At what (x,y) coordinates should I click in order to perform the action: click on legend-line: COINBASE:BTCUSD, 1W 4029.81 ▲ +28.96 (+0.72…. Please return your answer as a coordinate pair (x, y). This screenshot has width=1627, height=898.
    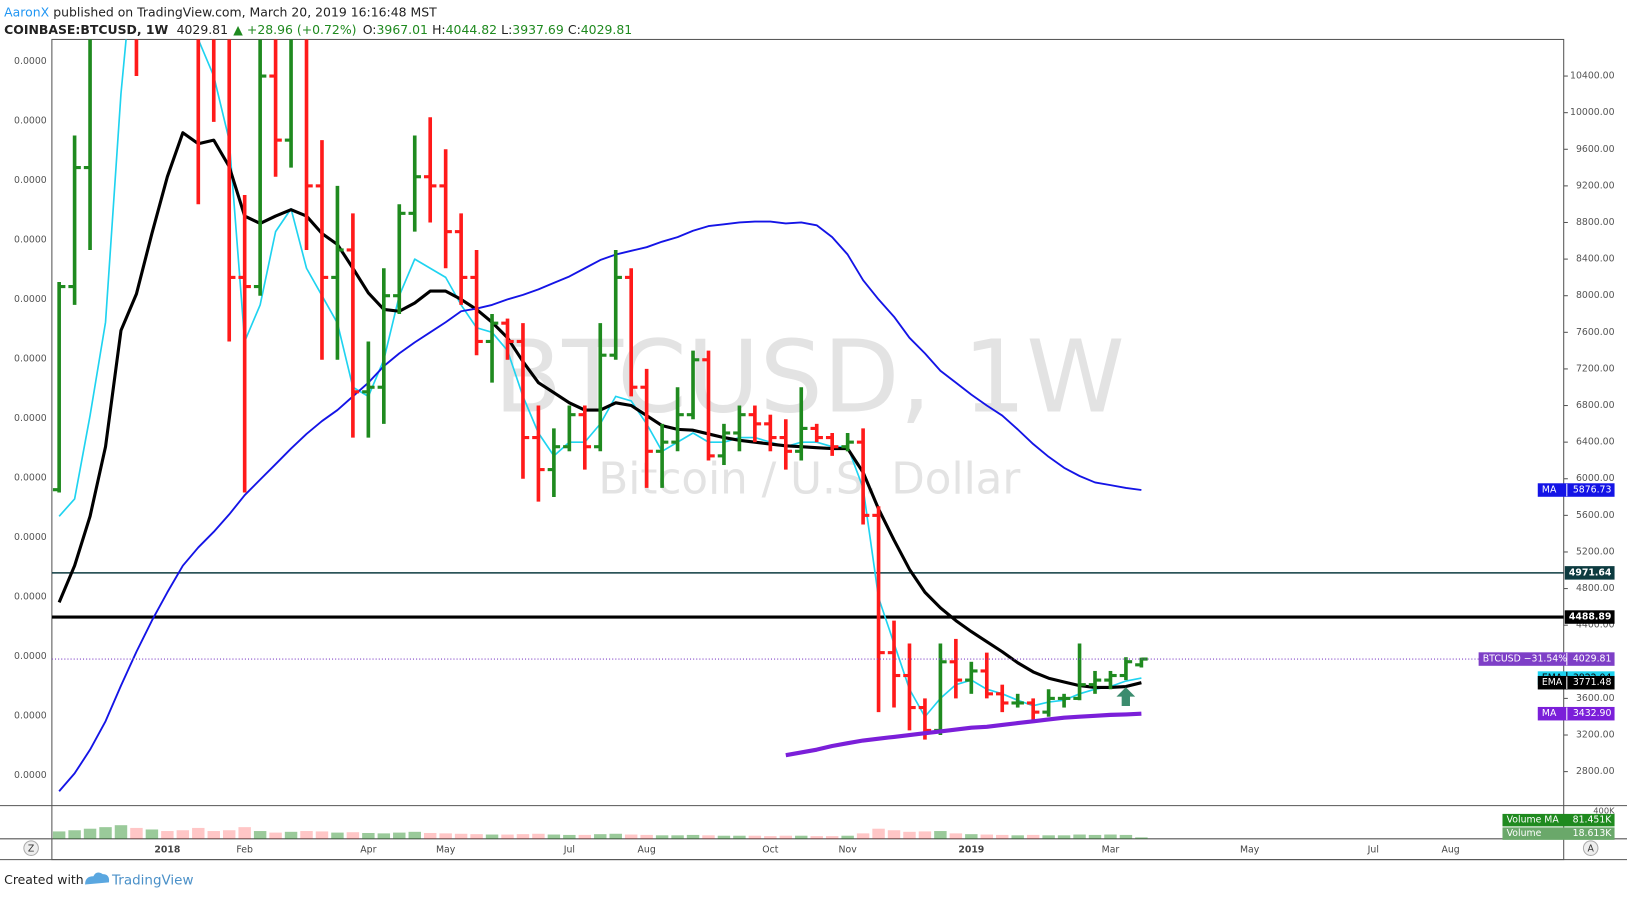
    Looking at the image, I should click on (318, 29).